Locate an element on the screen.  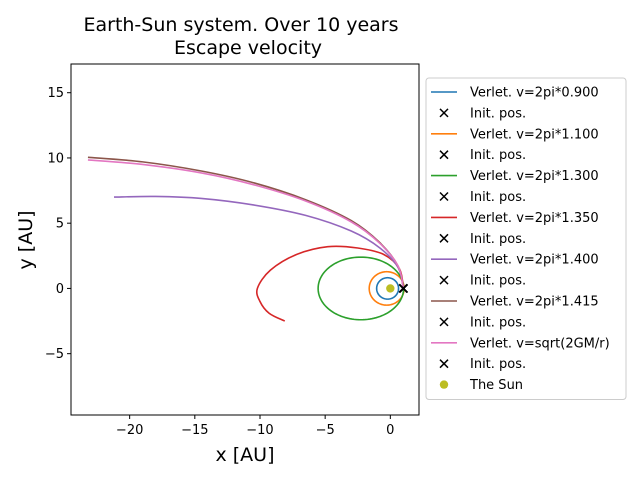
legend-label: Verlet. v=2pi*1.300 is located at coordinates (534, 176).